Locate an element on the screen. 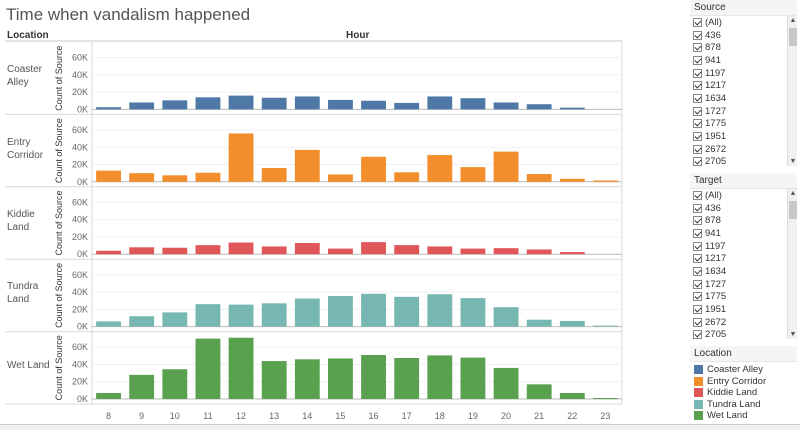 The width and height of the screenshot is (800, 430). filter-item-label: 1775 is located at coordinates (716, 124).